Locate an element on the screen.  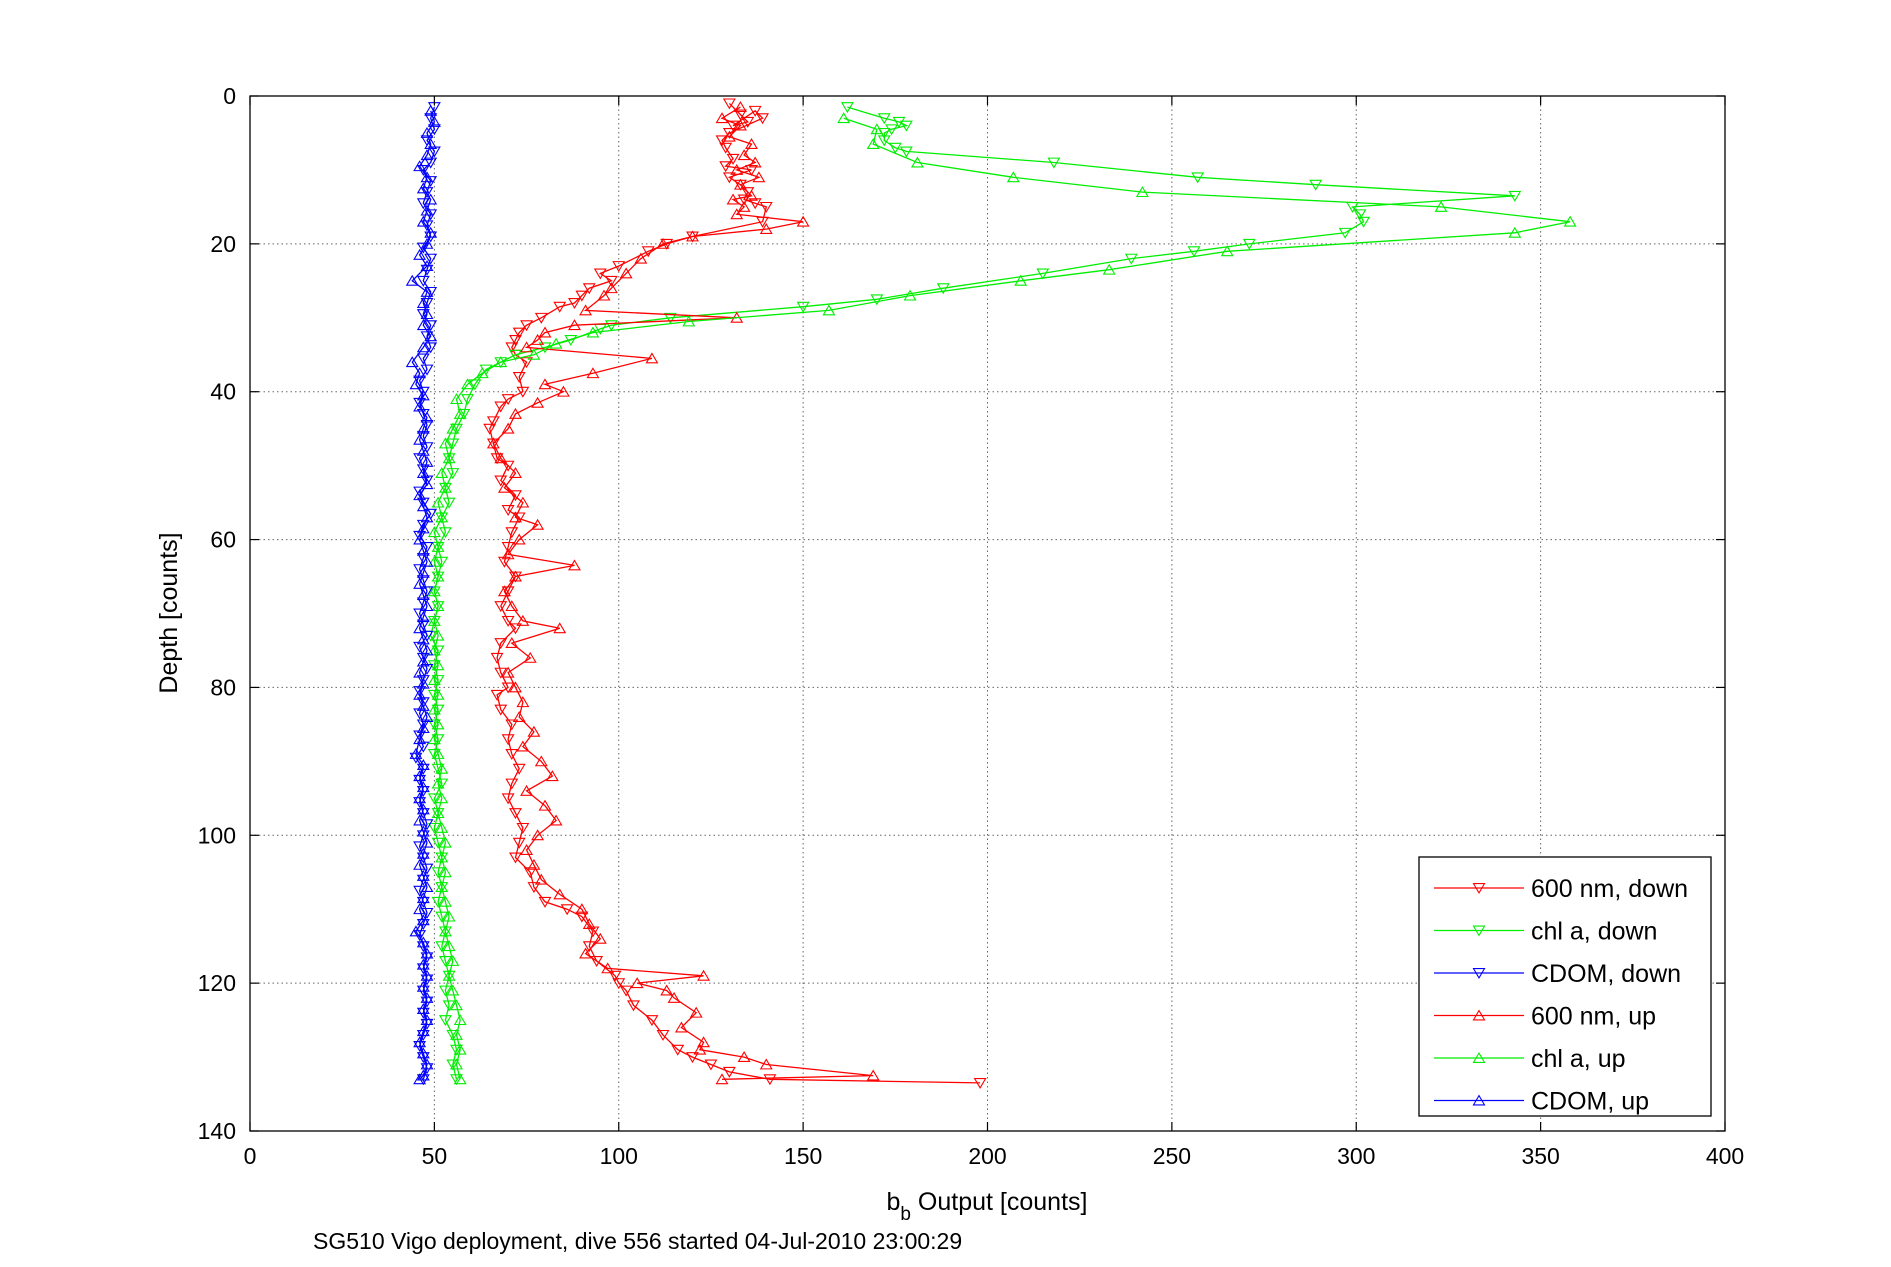
y-tick-label: 120 is located at coordinates (217, 983).